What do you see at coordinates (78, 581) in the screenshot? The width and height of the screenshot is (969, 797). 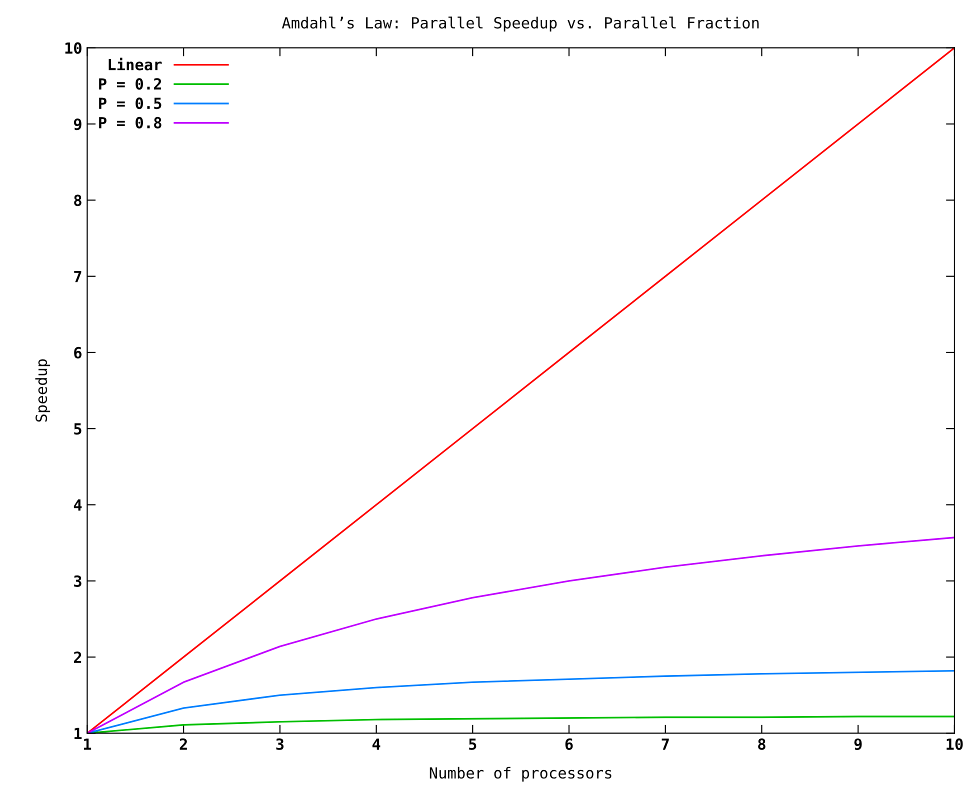 I see `y-tick-label: 3` at bounding box center [78, 581].